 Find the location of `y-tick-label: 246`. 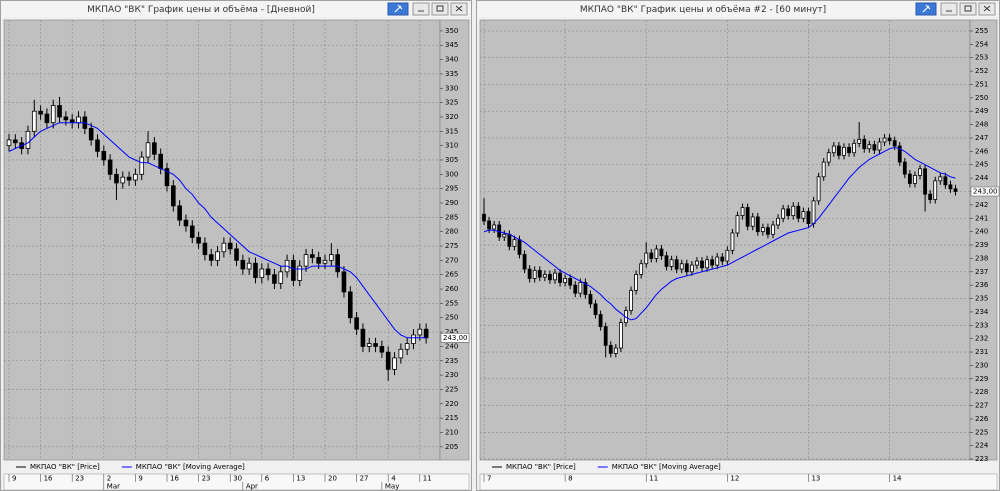

y-tick-label: 246 is located at coordinates (982, 151).